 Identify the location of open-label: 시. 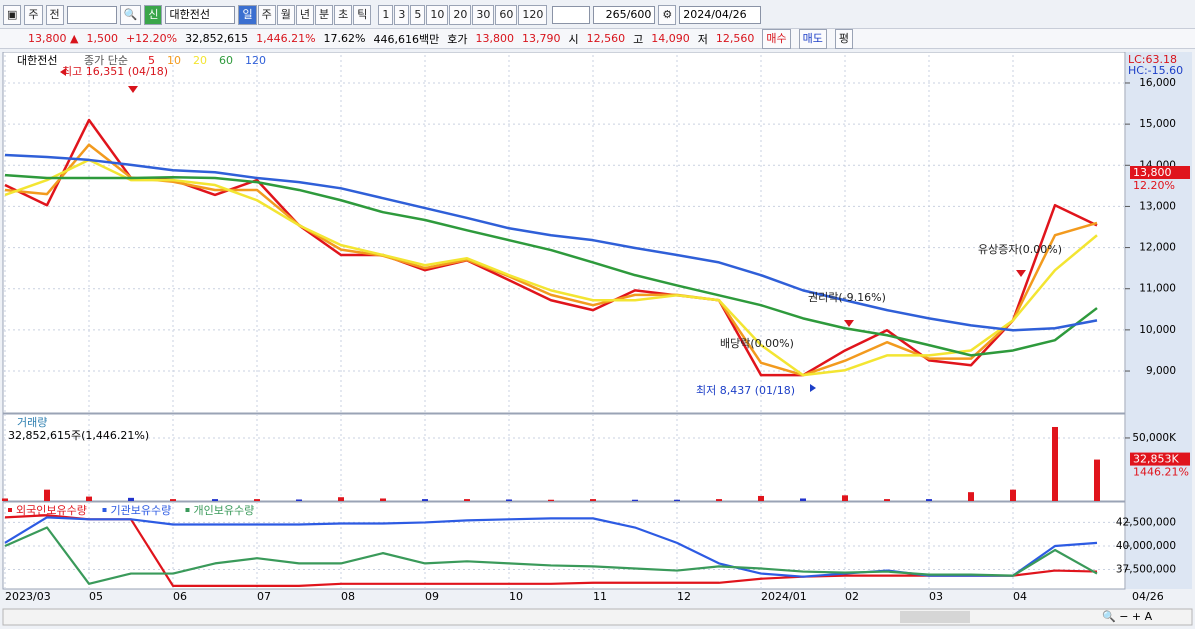
(573, 39).